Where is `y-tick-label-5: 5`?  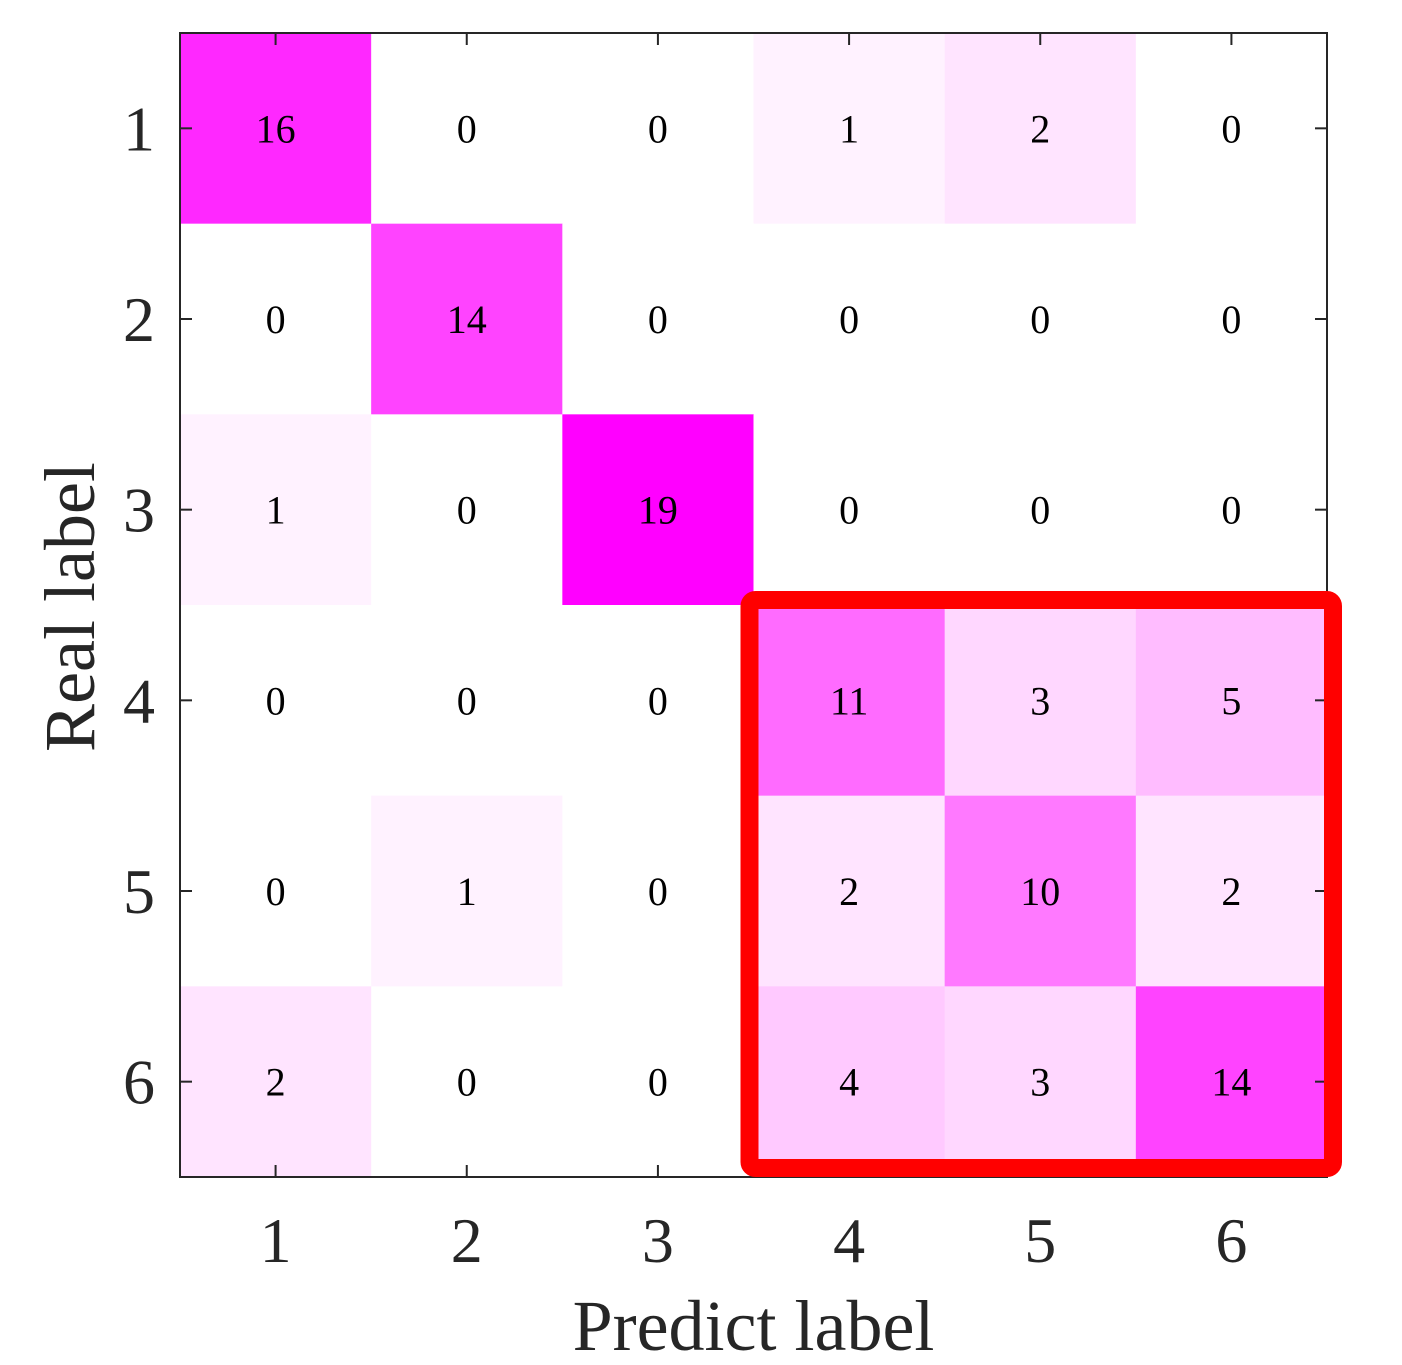
y-tick-label-5: 5 is located at coordinates (139, 891).